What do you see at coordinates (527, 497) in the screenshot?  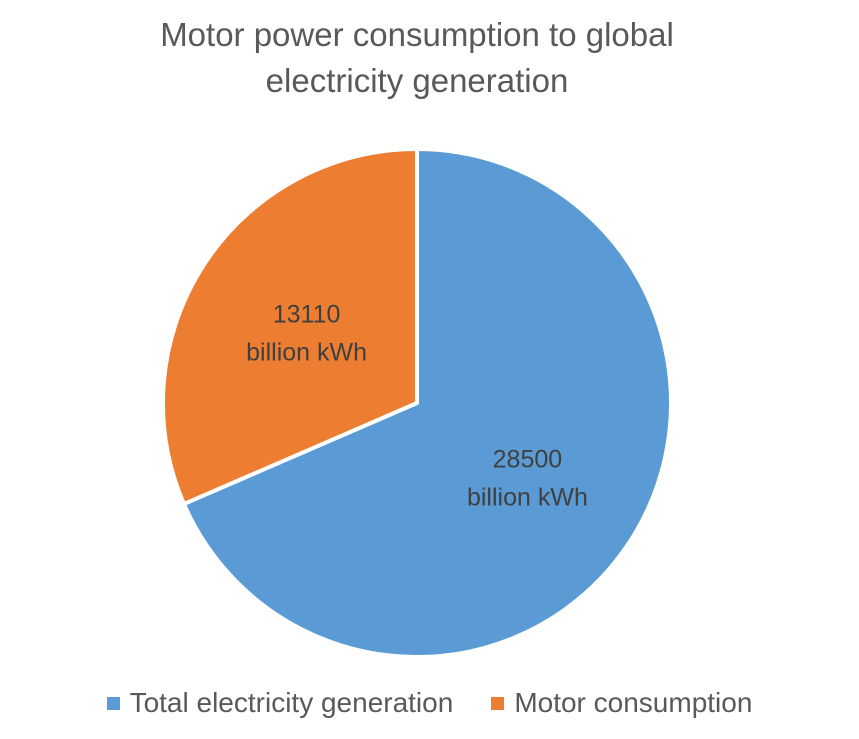 I see `pie-label-unit-total-generation: billion kWh` at bounding box center [527, 497].